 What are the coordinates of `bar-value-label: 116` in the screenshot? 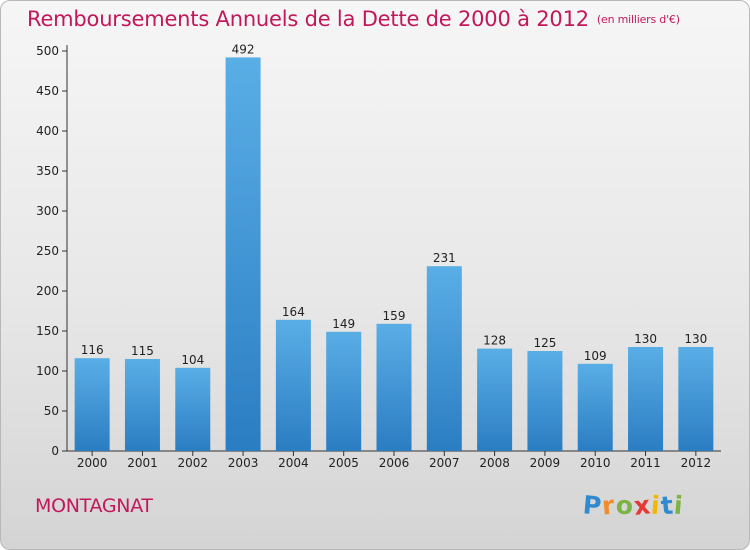 It's located at (92, 350).